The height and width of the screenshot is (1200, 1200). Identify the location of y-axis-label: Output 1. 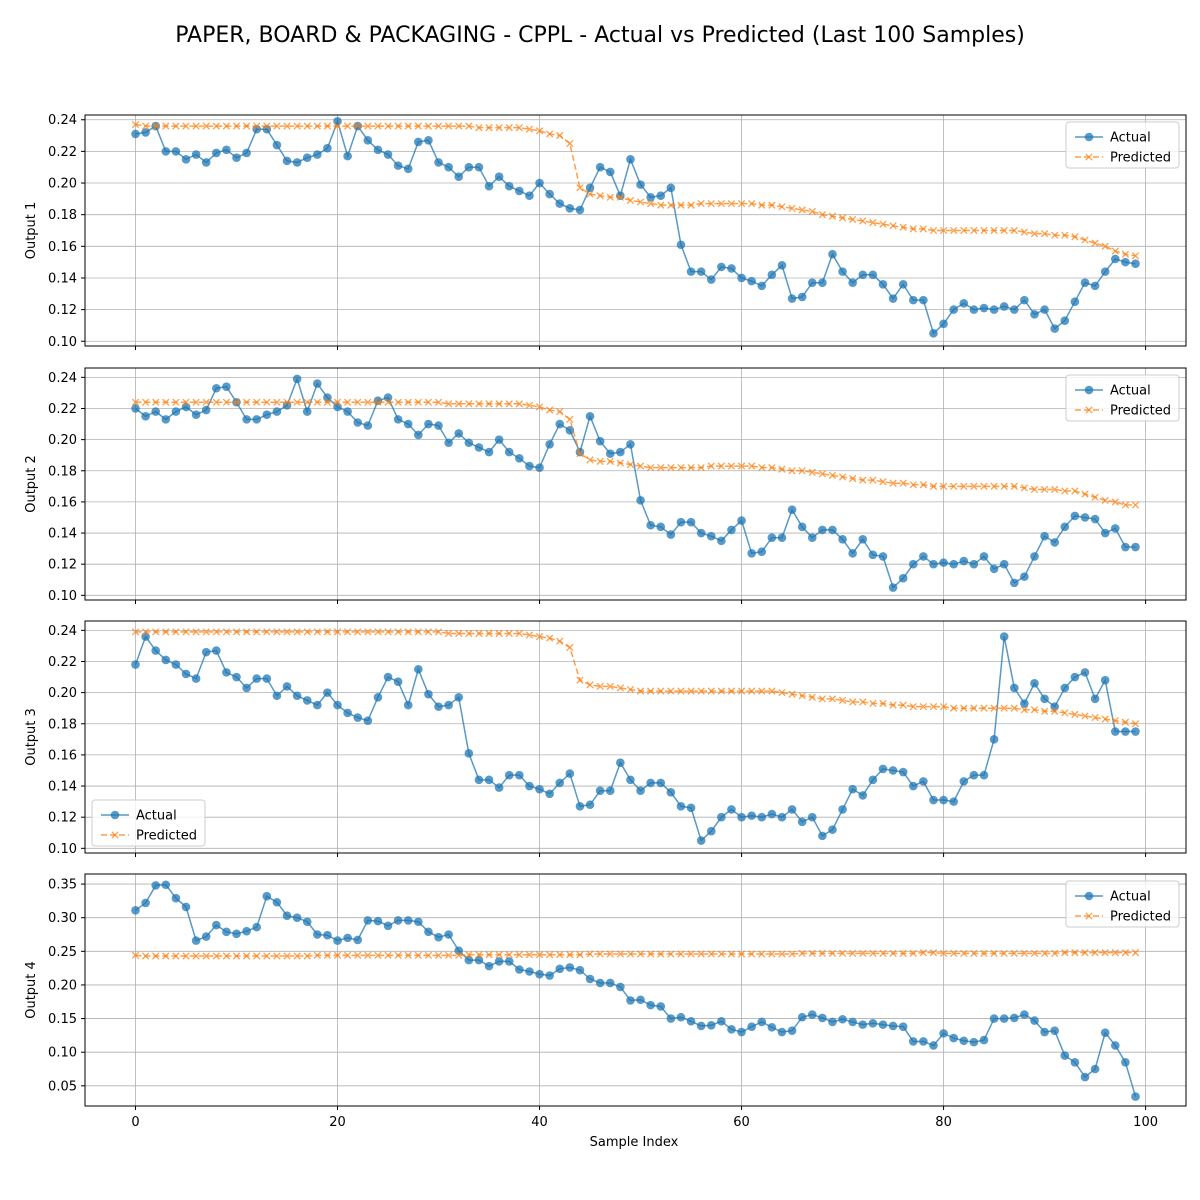
(31, 231).